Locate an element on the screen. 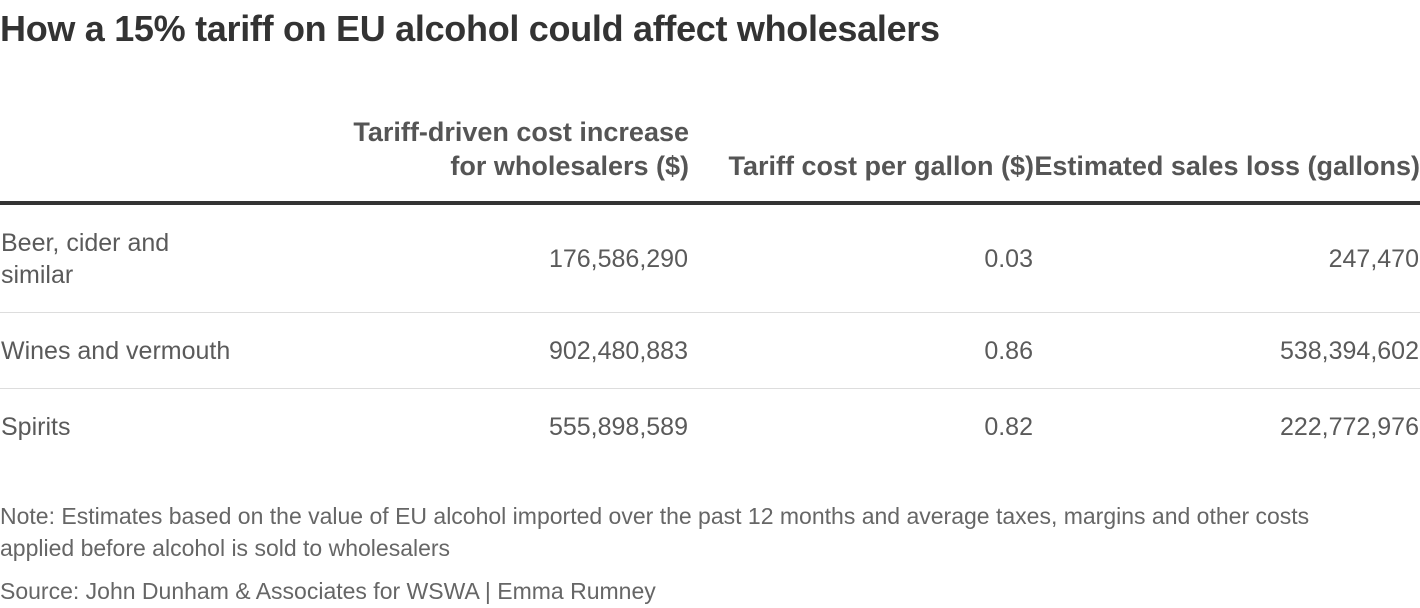 The height and width of the screenshot is (608, 1420). cost-increase-cell: 902,480,883 is located at coordinates (504, 350).